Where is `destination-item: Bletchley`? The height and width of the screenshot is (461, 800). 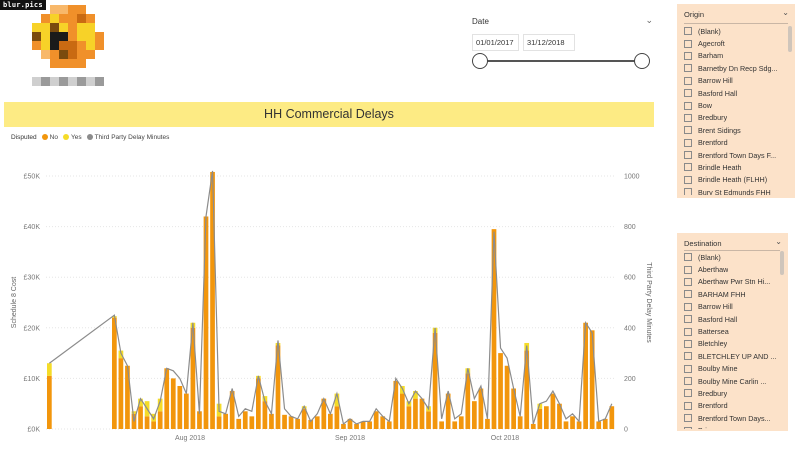
destination-item: Bletchley is located at coordinates (731, 344).